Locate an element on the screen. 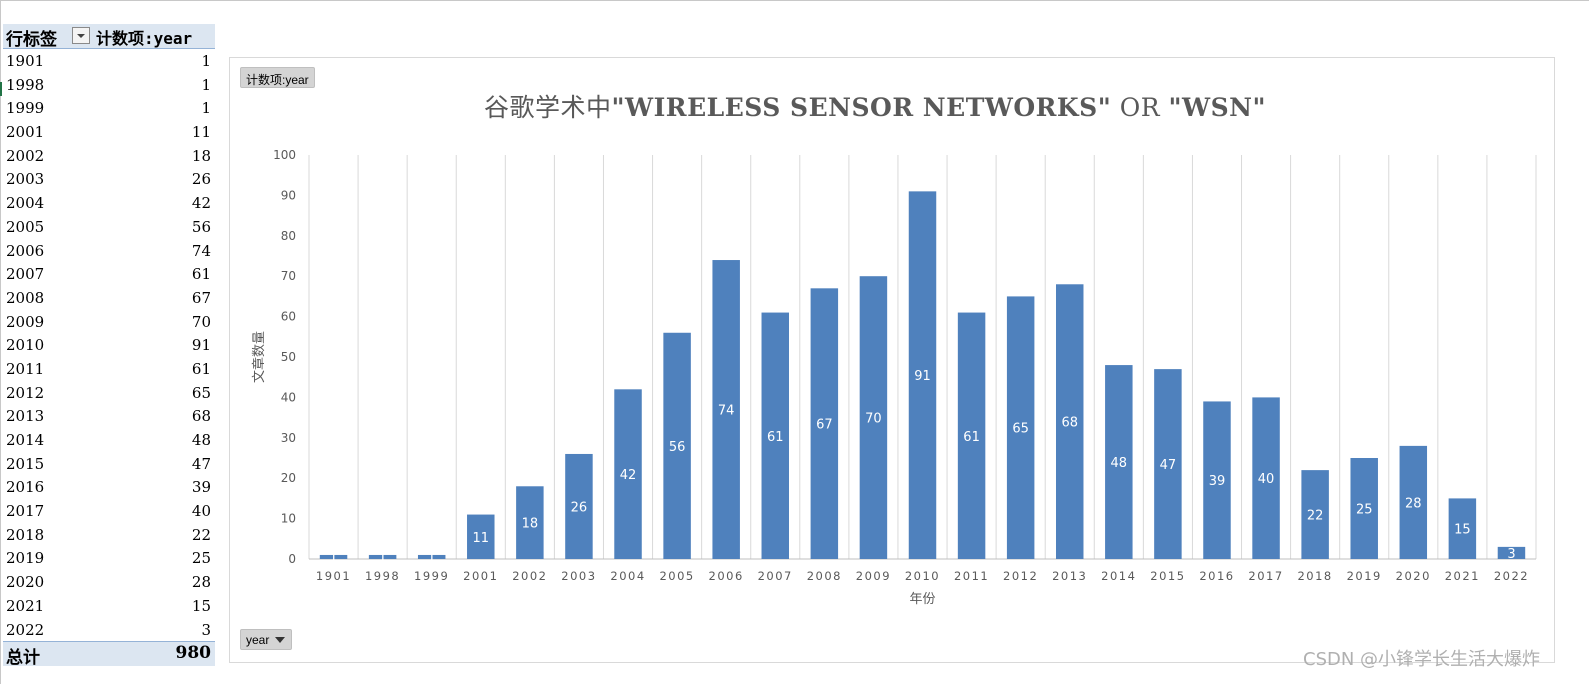  pivot-row: 2017 40 is located at coordinates (109, 511).